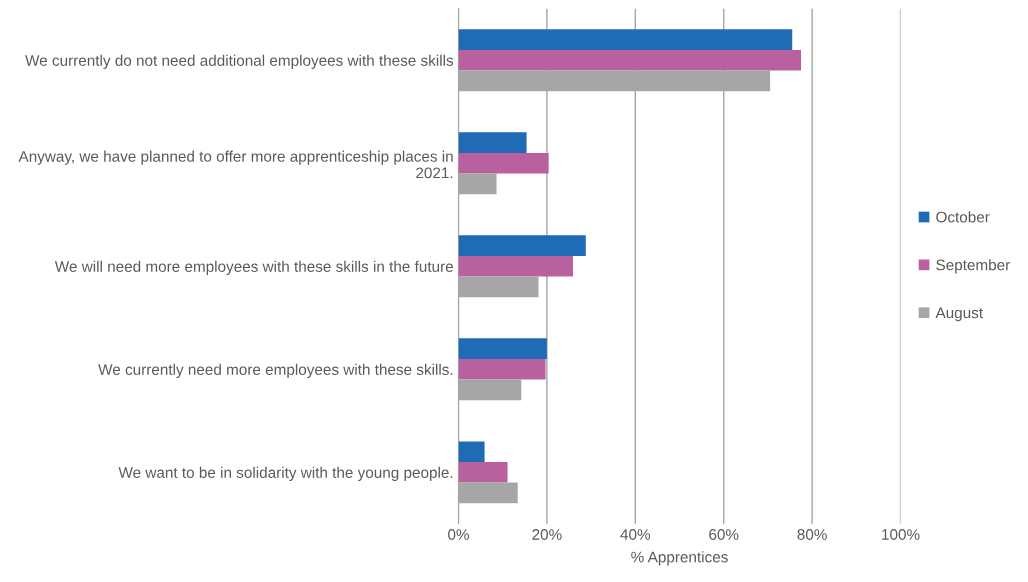  What do you see at coordinates (275, 370) in the screenshot?
I see `y-tick-label: We currently need more employees with these skills.` at bounding box center [275, 370].